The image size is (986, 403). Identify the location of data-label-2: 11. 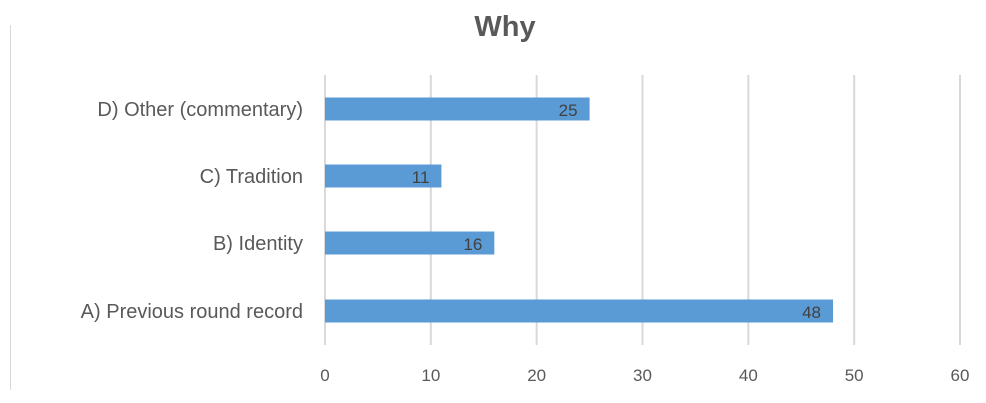
(421, 177).